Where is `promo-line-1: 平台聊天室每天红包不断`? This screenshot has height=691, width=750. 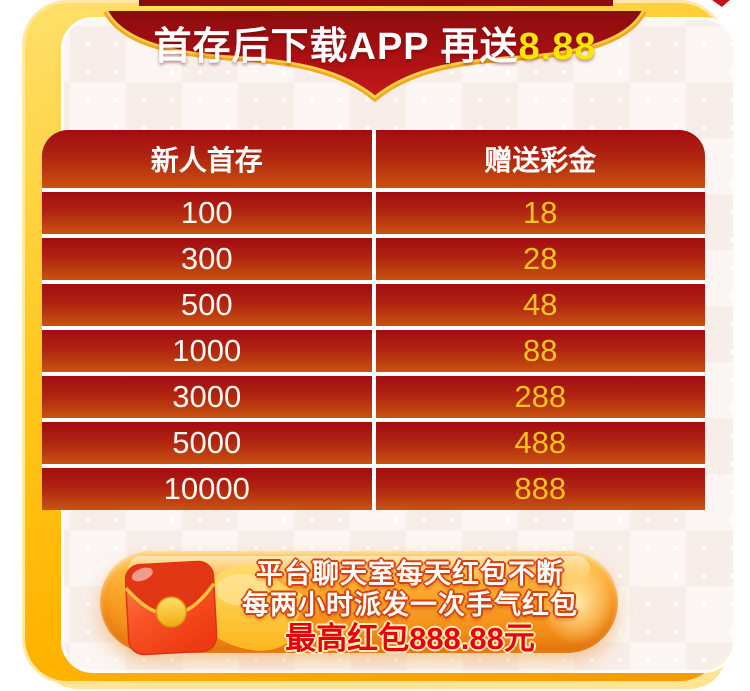
promo-line-1: 平台聊天室每天红包不断 is located at coordinates (410, 574).